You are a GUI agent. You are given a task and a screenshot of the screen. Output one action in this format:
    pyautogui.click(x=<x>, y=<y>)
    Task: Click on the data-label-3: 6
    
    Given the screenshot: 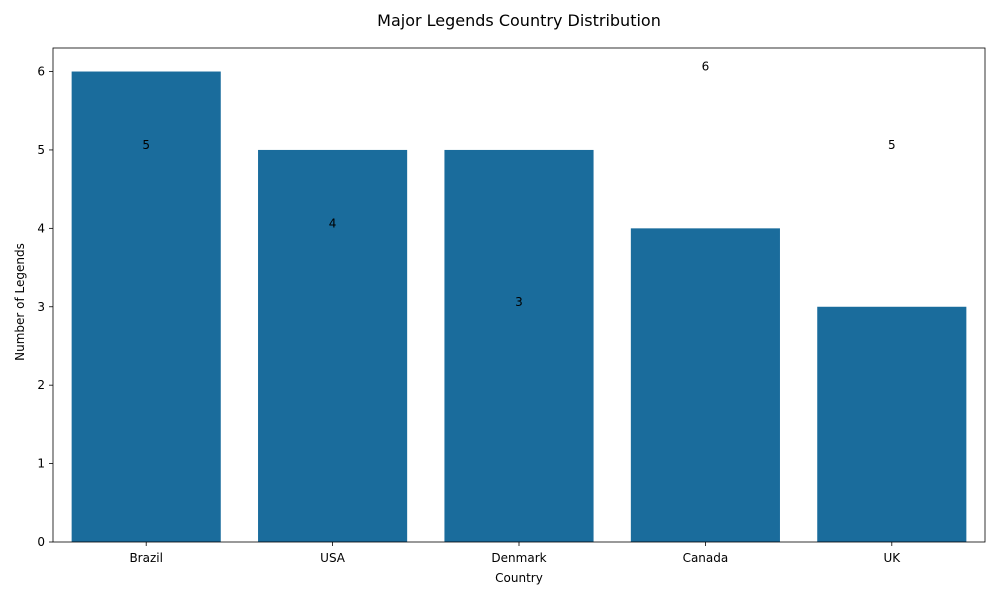 What is the action you would take?
    pyautogui.click(x=706, y=67)
    